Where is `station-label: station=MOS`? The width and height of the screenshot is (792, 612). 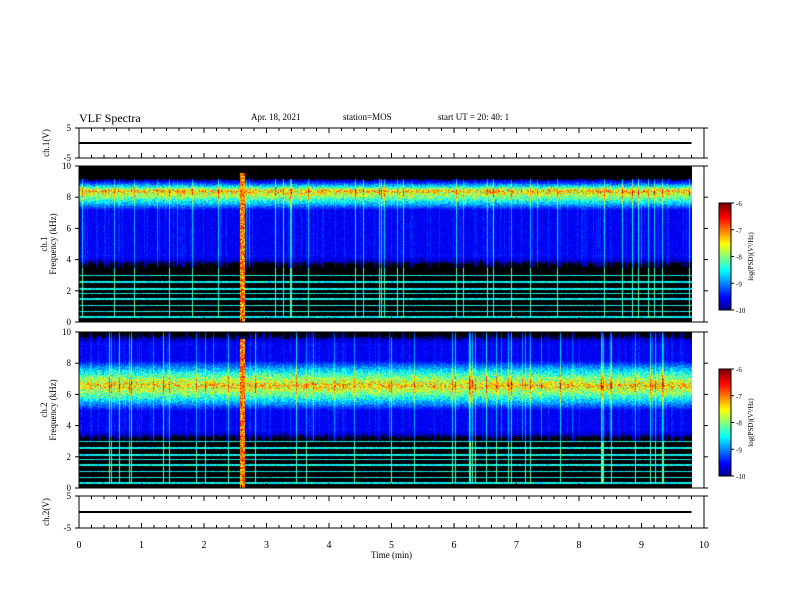
station-label: station=MOS is located at coordinates (367, 117).